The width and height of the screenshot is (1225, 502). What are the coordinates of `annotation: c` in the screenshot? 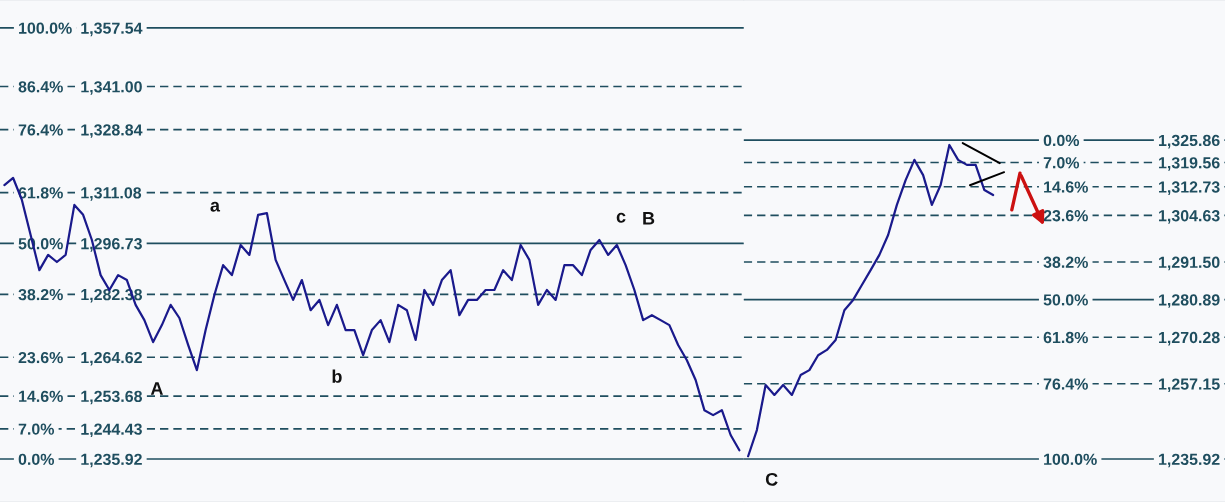 It's located at (621, 217).